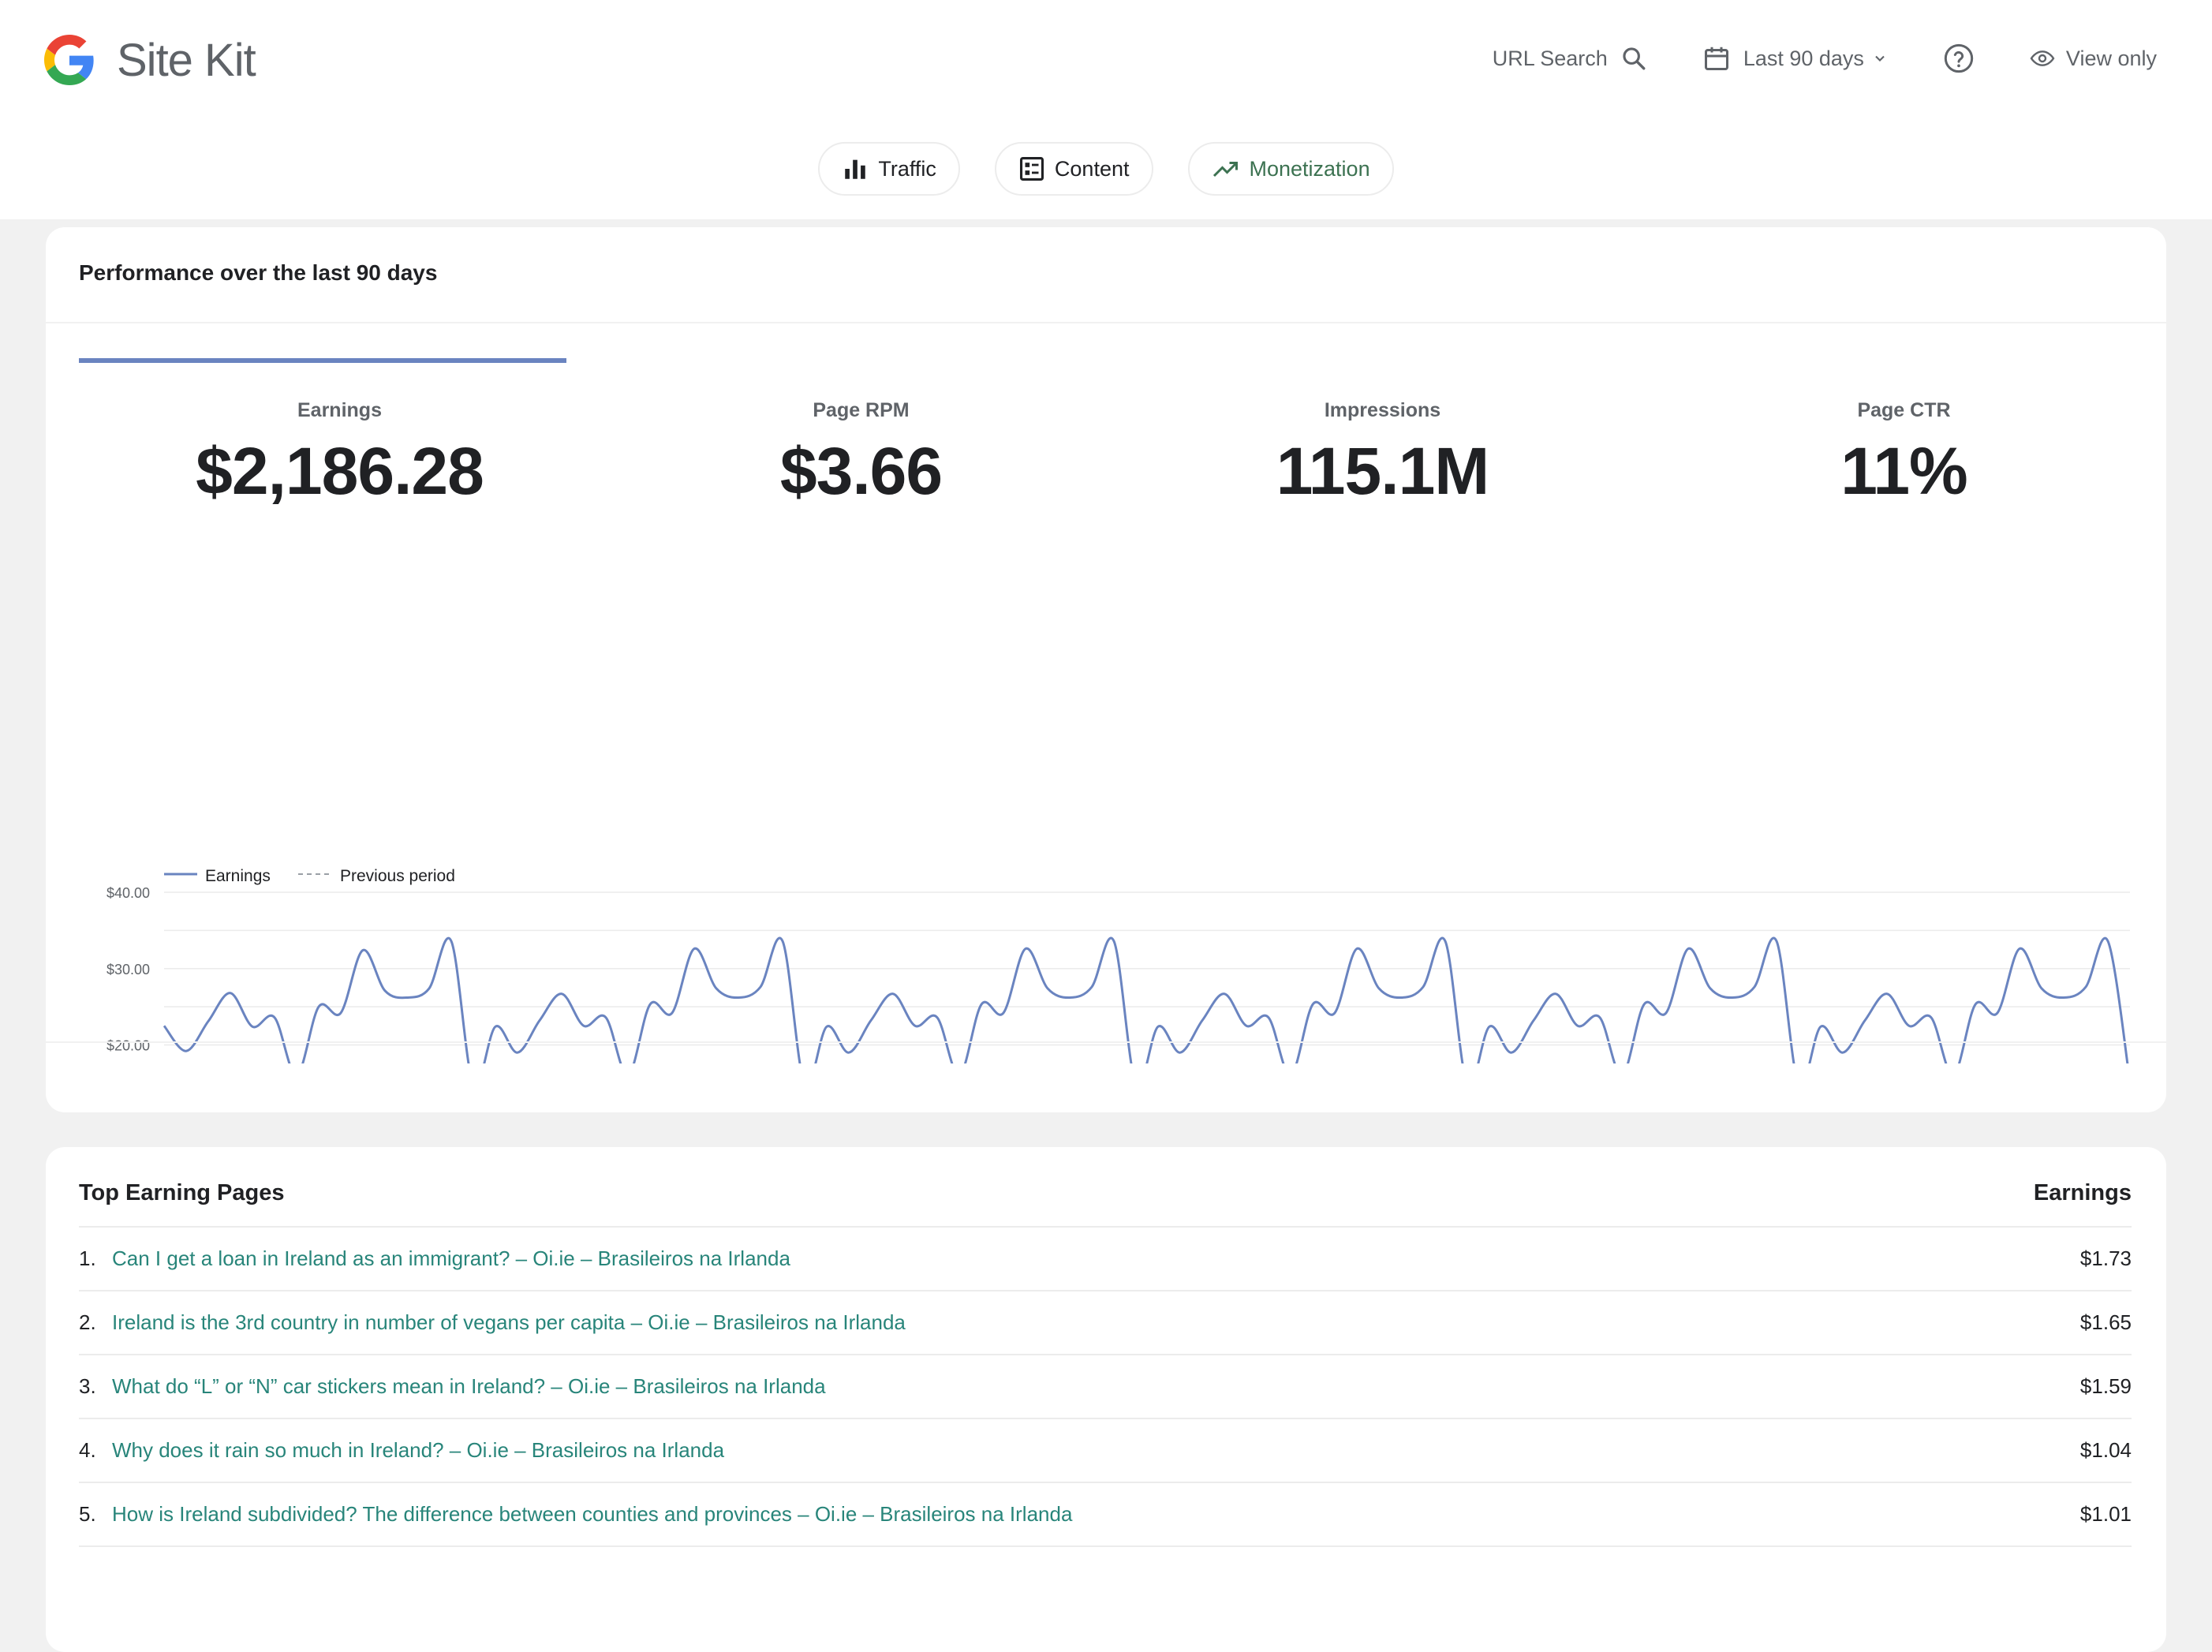 This screenshot has width=2212, height=1652. I want to click on eye-icon, so click(2042, 58).